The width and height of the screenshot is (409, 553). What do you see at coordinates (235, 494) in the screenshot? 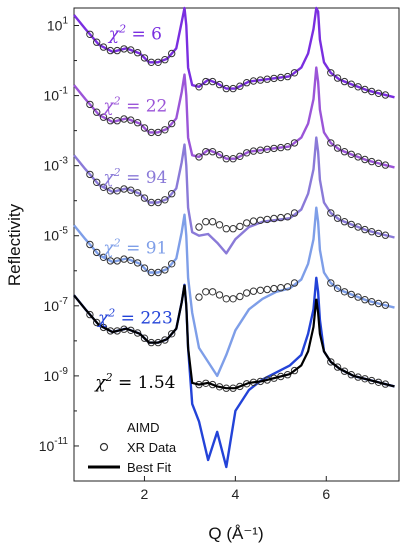
I see `x-tick-label: 4` at bounding box center [235, 494].